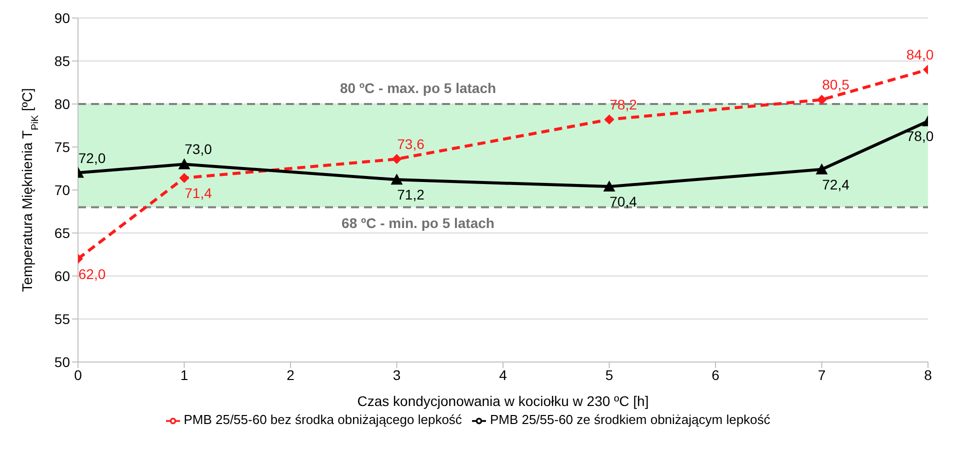  I want to click on ref-line-label: 80 ºC - max. po 5 latach, so click(418, 88).